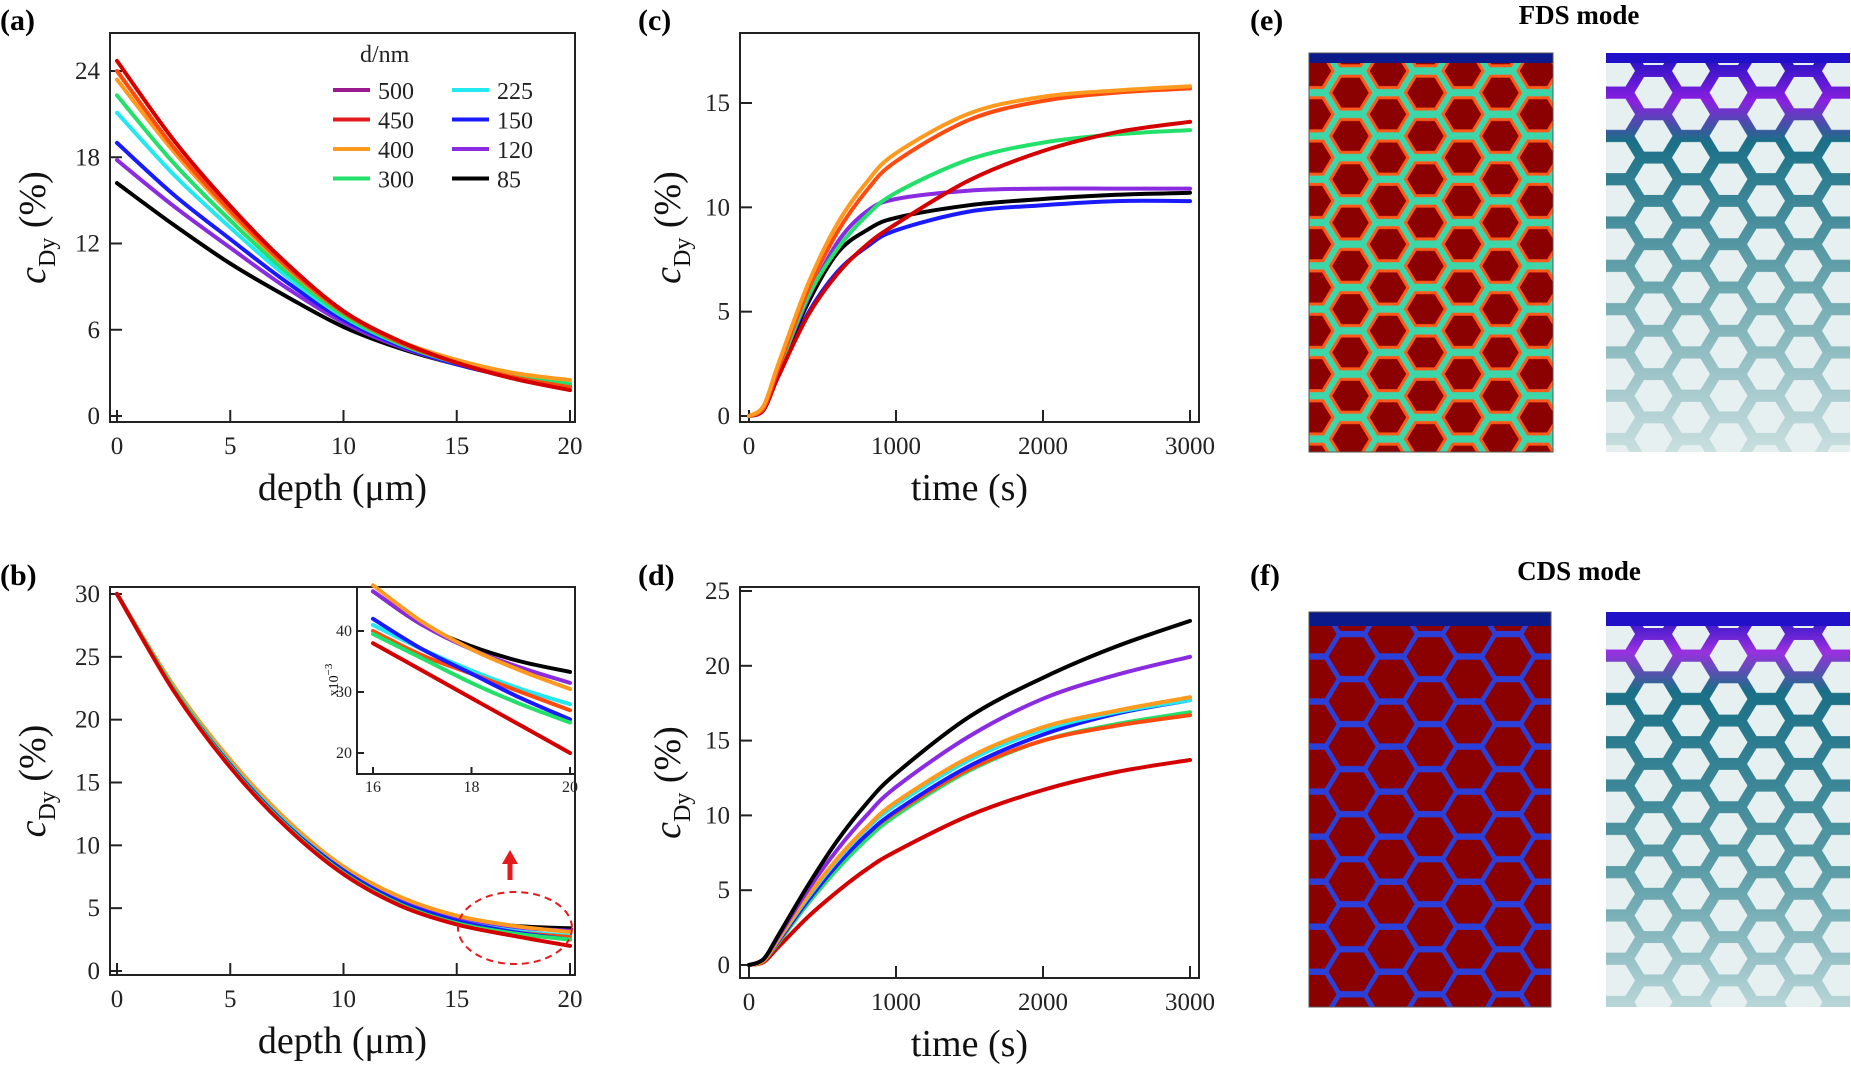 This screenshot has width=1851, height=1079. I want to click on inset-y-tick-label: 30, so click(344, 692).